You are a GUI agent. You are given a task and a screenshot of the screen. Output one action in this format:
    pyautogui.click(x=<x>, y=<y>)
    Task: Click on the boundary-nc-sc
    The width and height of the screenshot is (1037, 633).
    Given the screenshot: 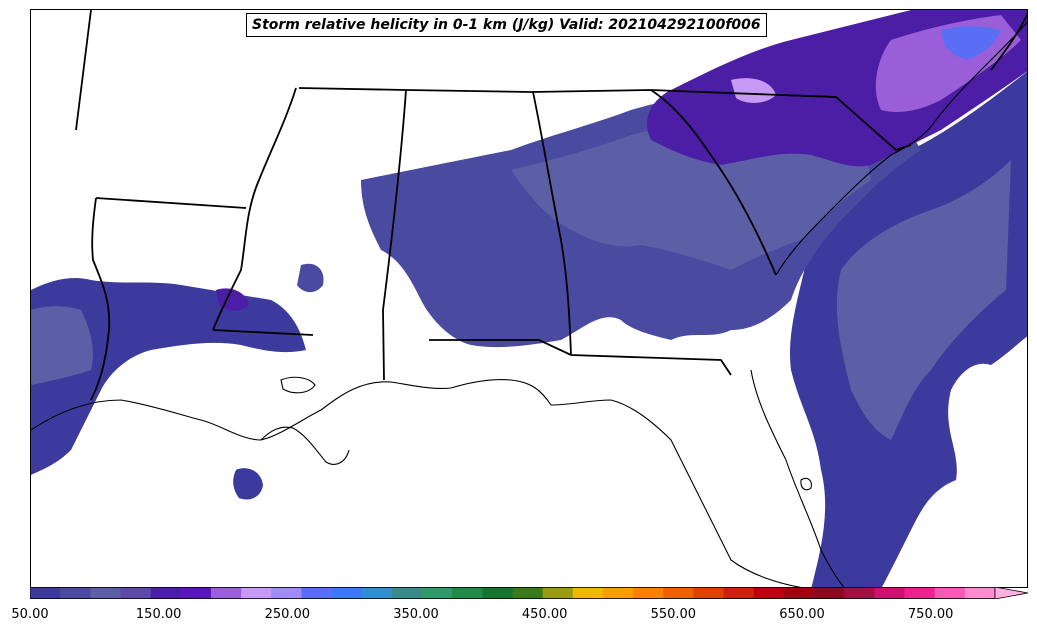 What is the action you would take?
    pyautogui.click(x=846, y=123)
    